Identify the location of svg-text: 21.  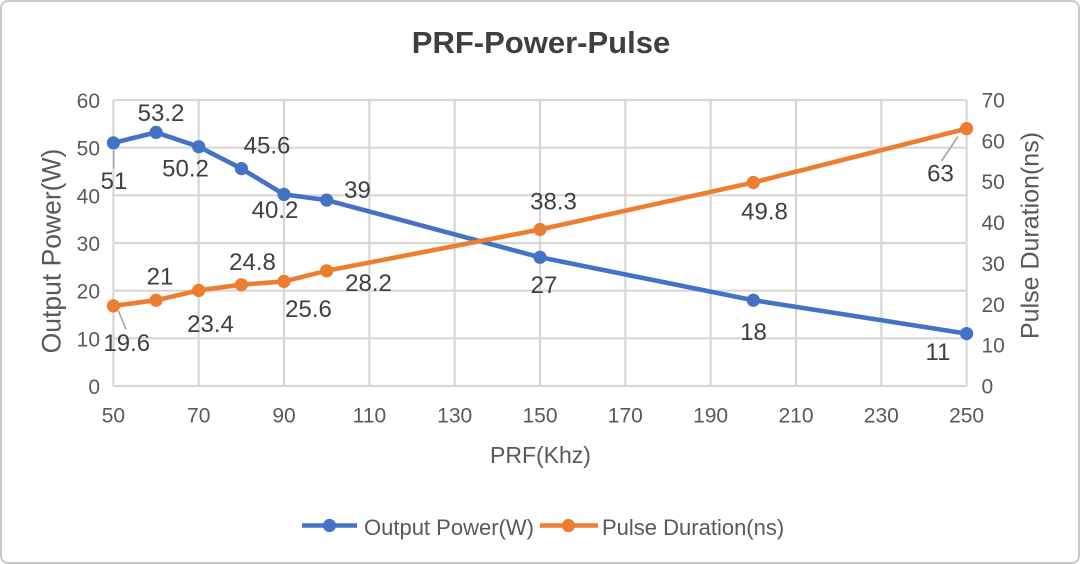
(160, 277).